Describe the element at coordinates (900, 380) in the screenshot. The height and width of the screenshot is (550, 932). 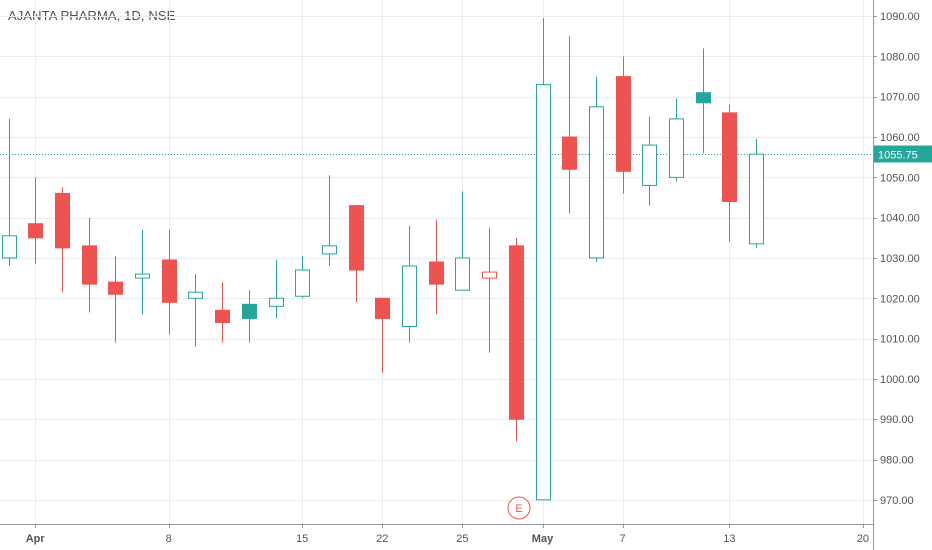
I see `y-tick-label: 1000.00` at that location.